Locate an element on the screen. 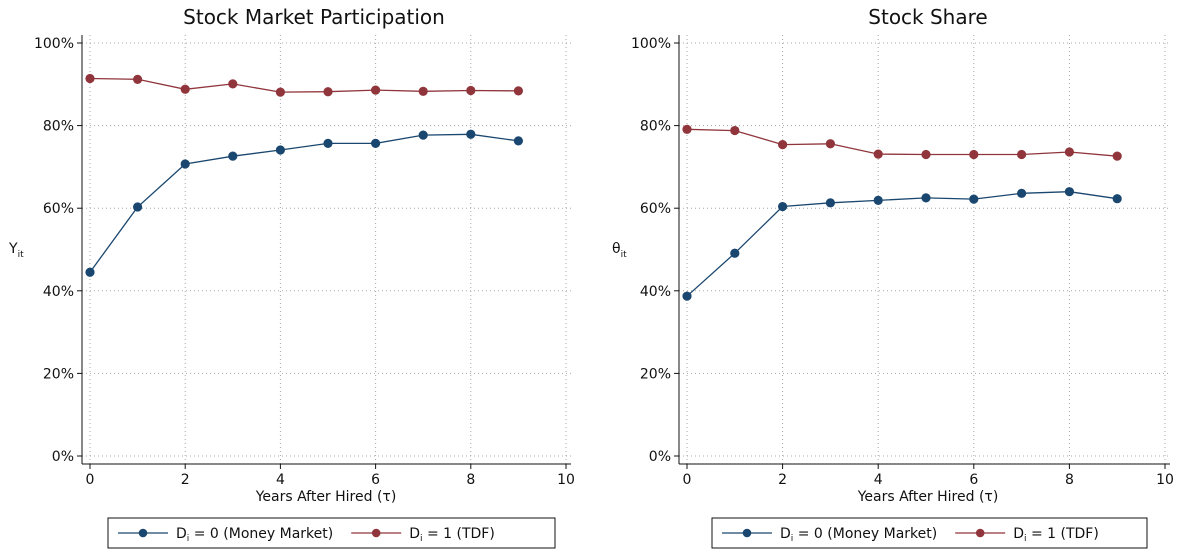 This screenshot has width=1186, height=550. y-axis-label: θit is located at coordinates (619, 250).